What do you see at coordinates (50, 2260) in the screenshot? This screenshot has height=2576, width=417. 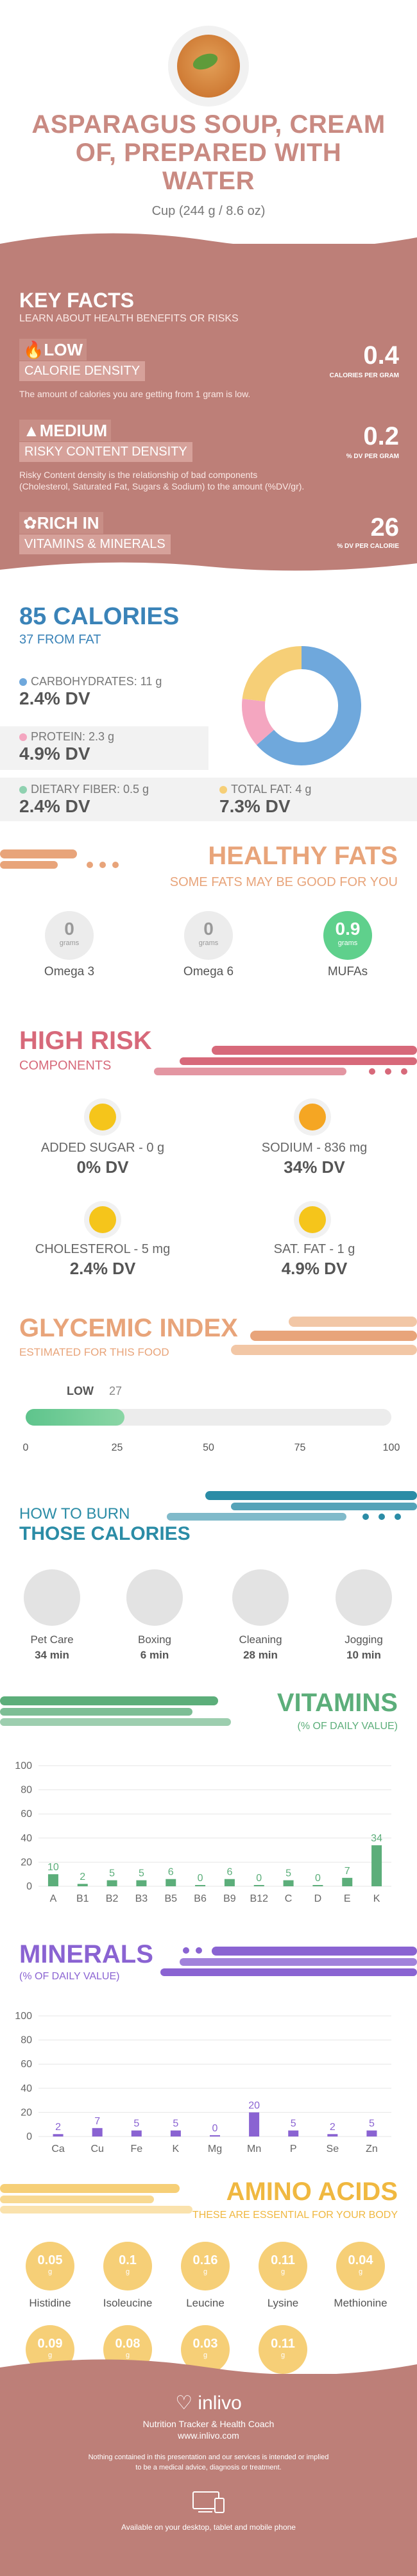 I see `amino-value: 0.05` at bounding box center [50, 2260].